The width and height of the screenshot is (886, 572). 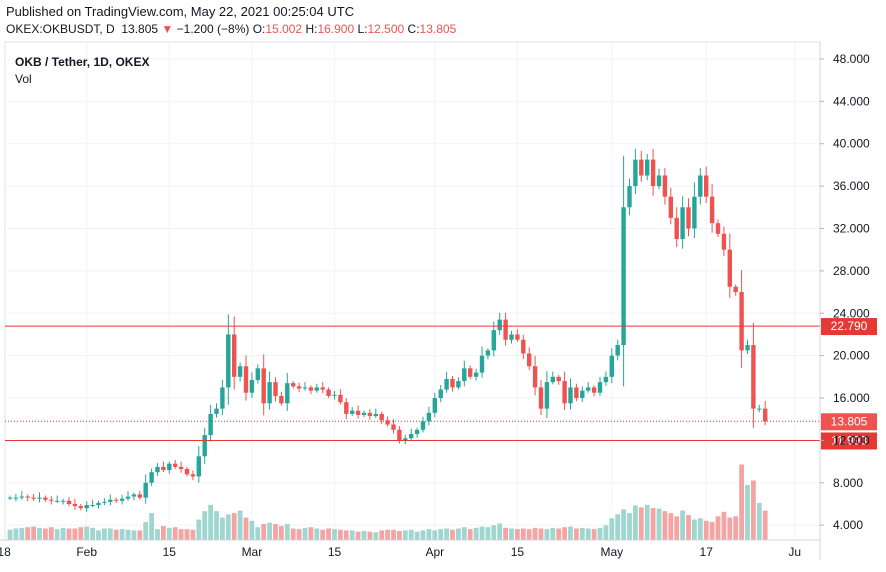 I want to click on low-value: 12.500, so click(x=386, y=29).